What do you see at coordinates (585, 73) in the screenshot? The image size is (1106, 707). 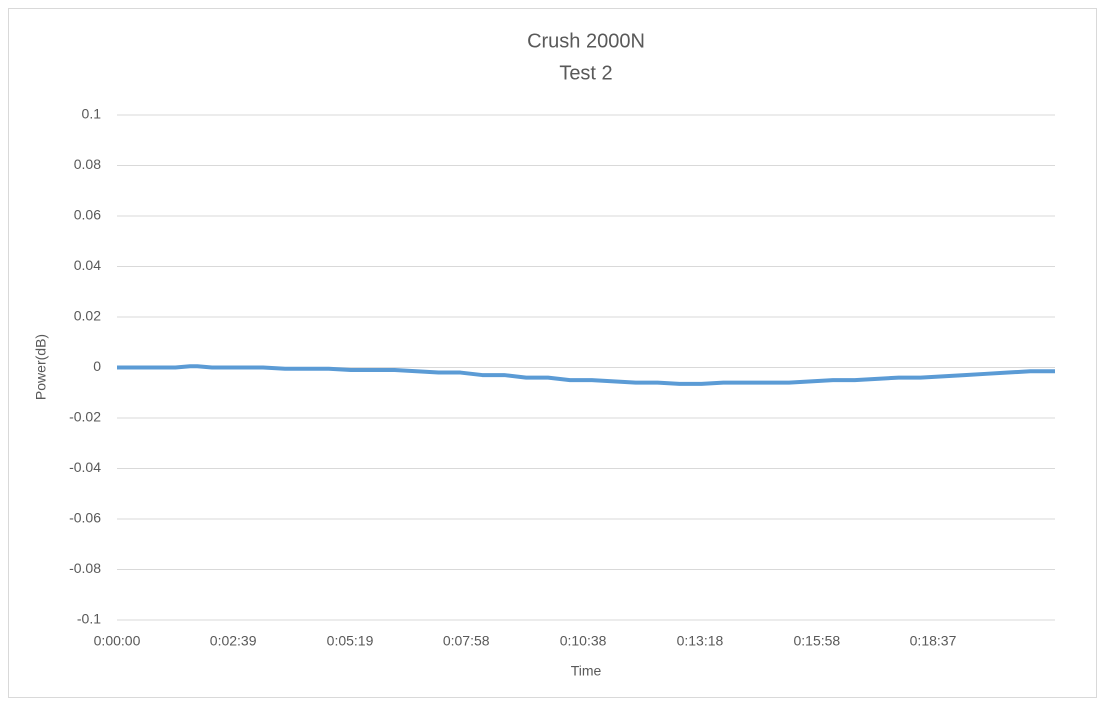 I see `chart-subtitle: Test 2` at bounding box center [585, 73].